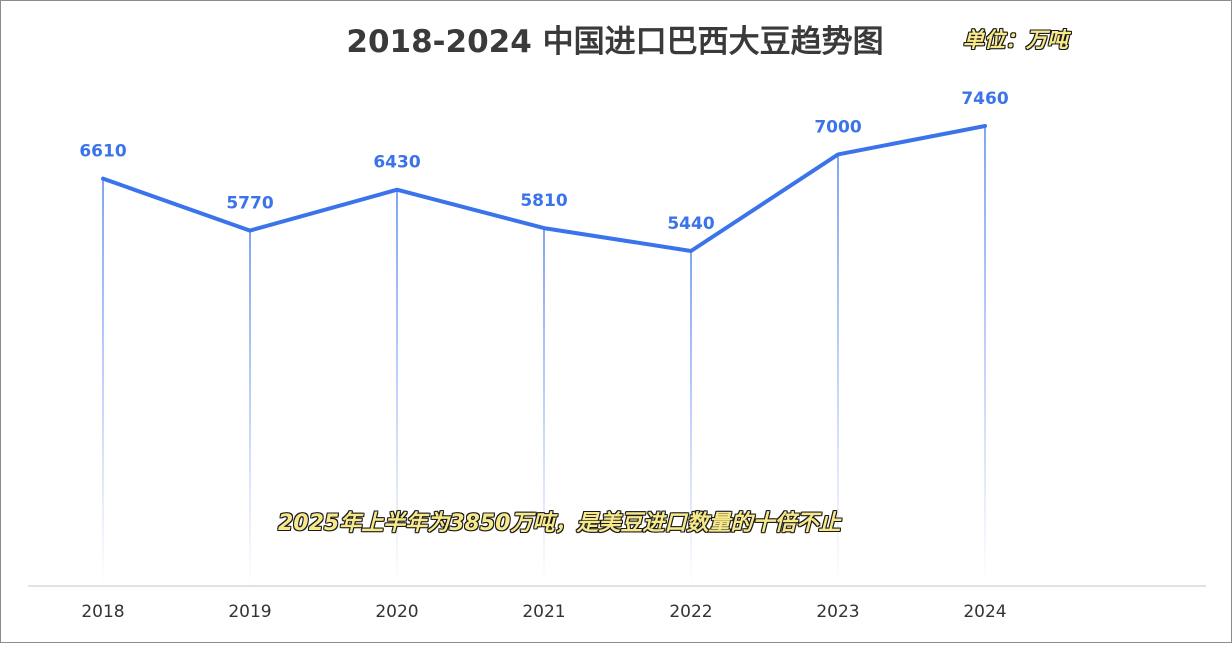  Describe the element at coordinates (984, 612) in the screenshot. I see `x-tick-label: 2024` at that location.